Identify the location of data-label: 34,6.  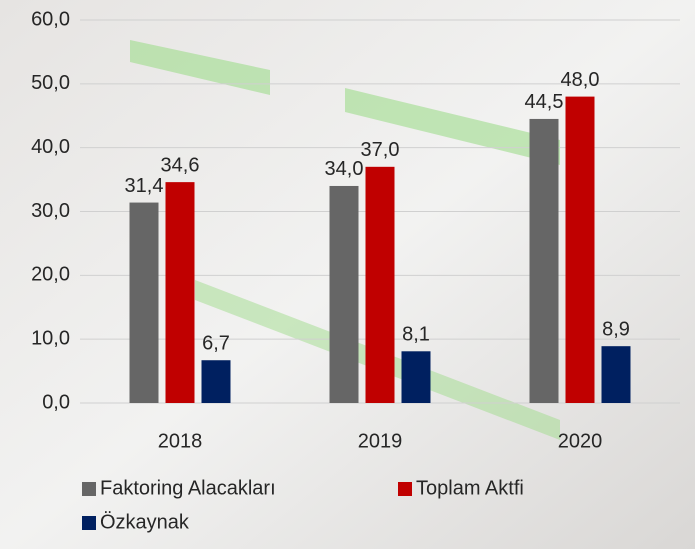
(180, 165).